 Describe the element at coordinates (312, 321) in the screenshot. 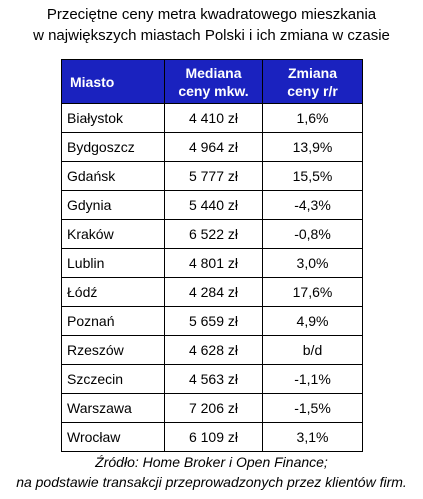

I see `change-cell: 4,9%` at that location.